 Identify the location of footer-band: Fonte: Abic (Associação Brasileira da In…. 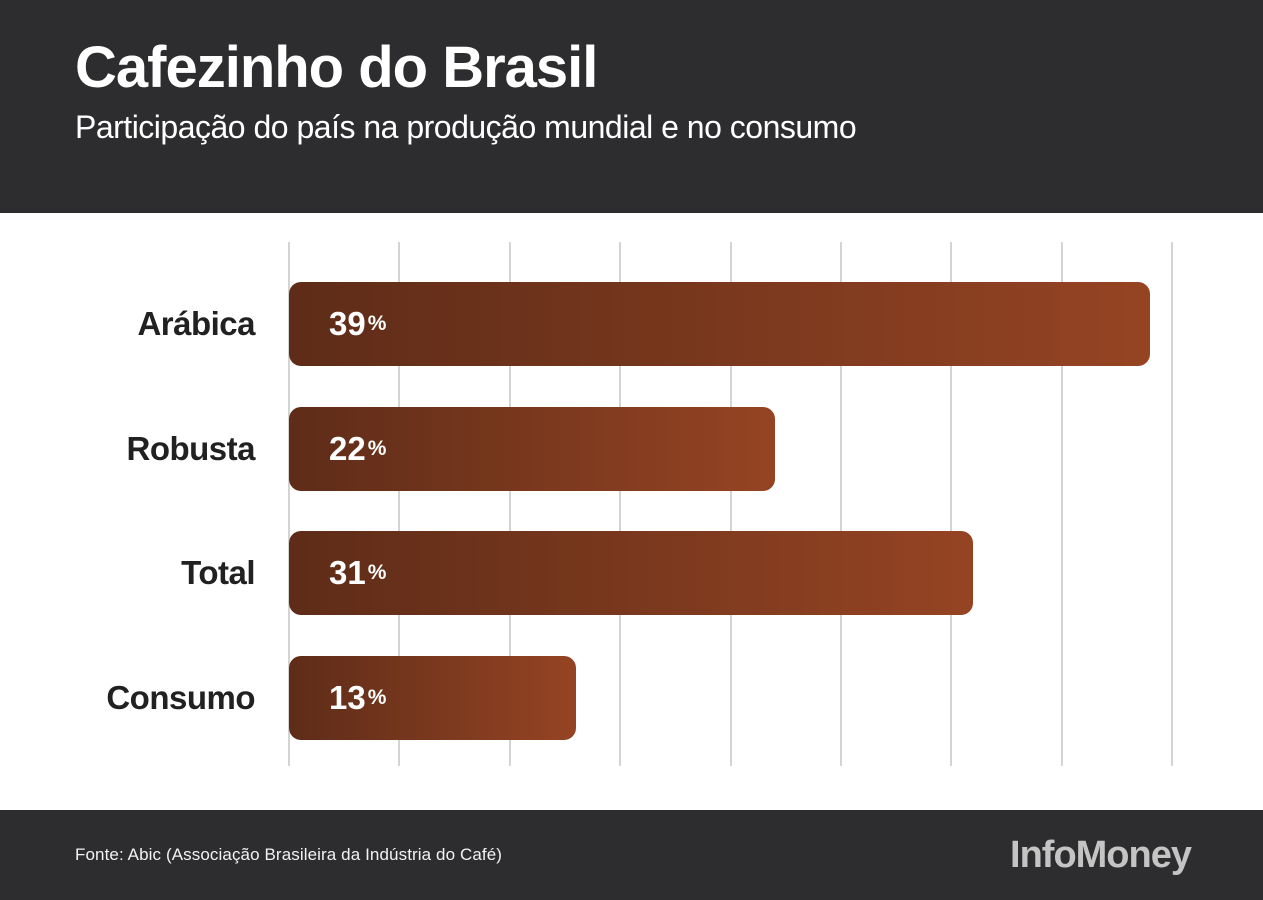
(631, 855).